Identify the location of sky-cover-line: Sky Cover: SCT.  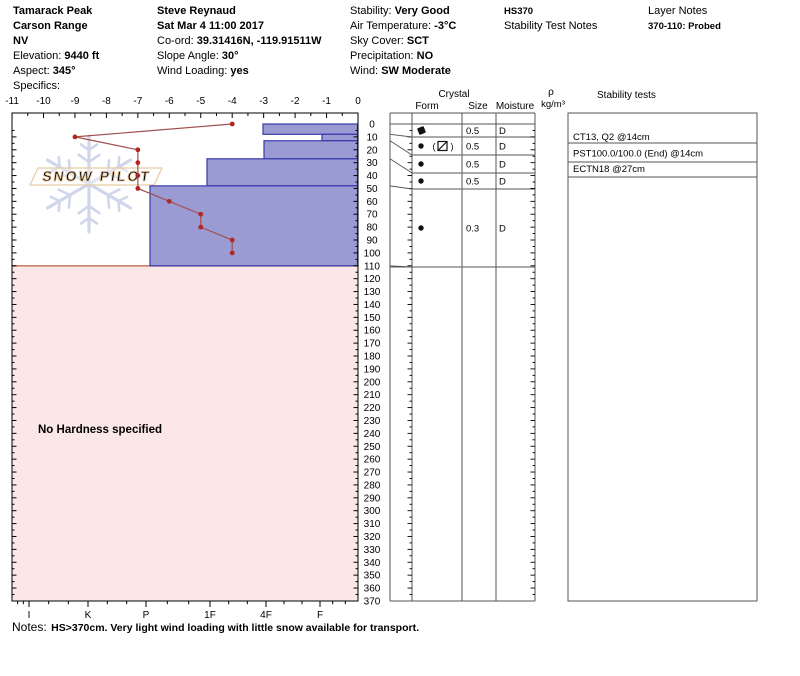
(403, 41).